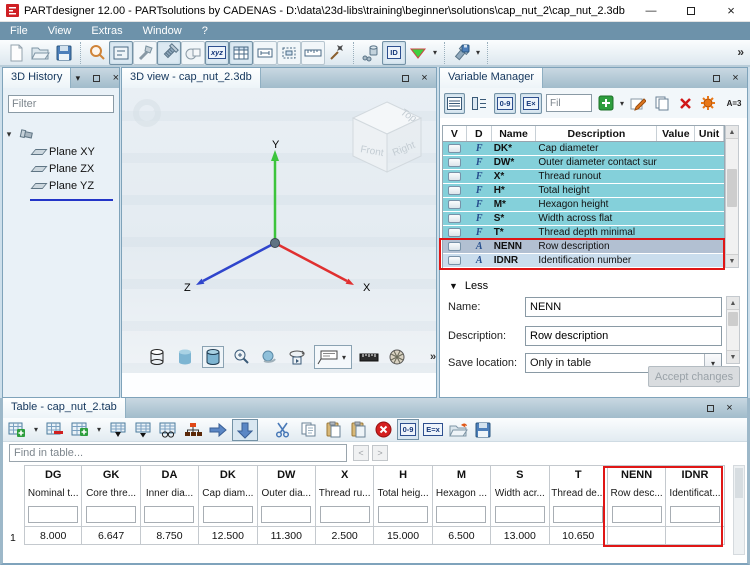 This screenshot has height=567, width=750. I want to click on vm-row-m: F M* Hexagon height, so click(583, 205).